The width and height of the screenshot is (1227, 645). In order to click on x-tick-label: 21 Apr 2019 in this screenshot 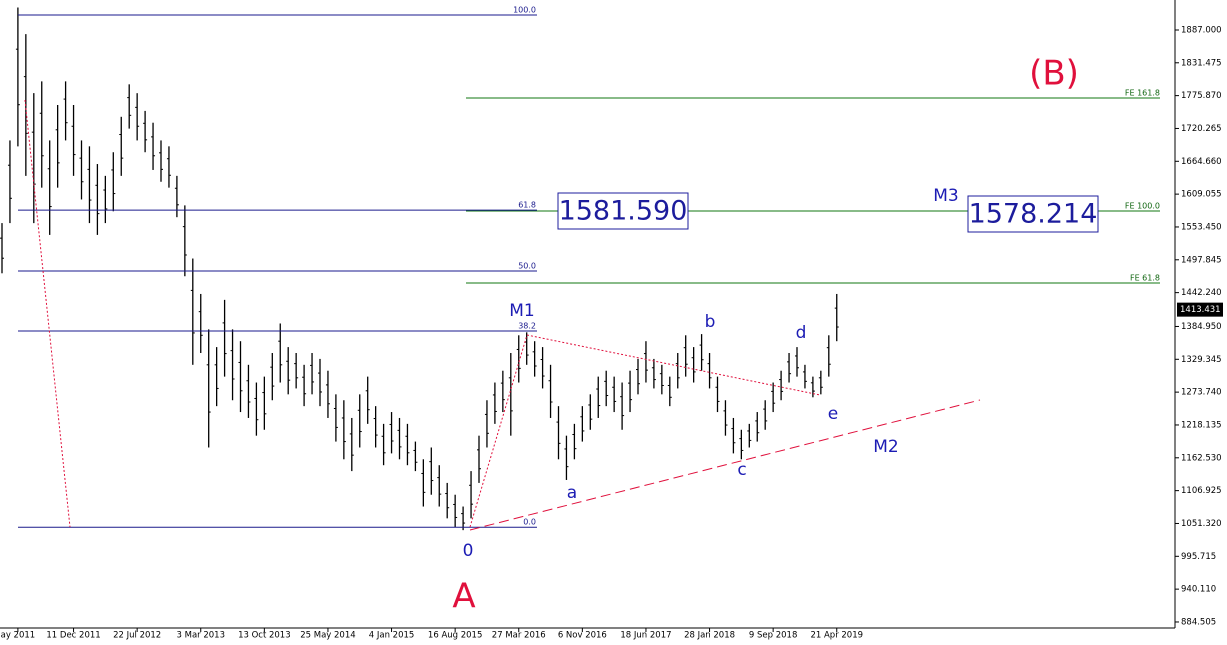, I will do `click(836, 636)`.